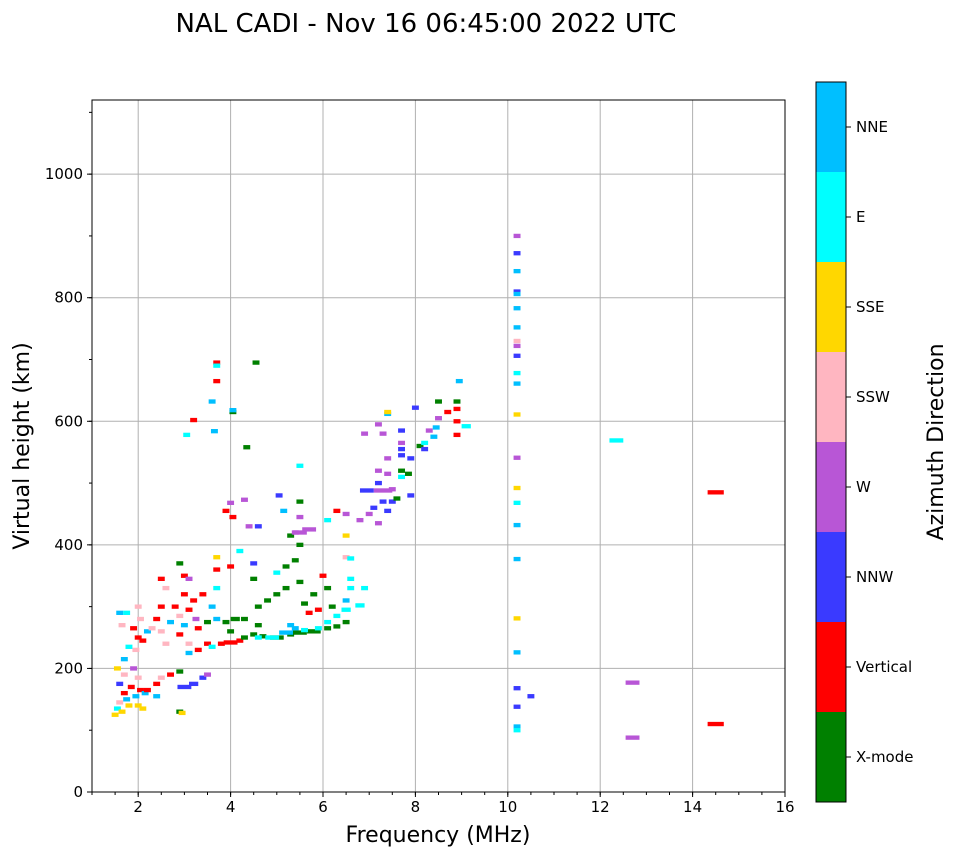 Image resolution: width=958 pixels, height=861 pixels. I want to click on y-tick-label: 200, so click(68, 668).